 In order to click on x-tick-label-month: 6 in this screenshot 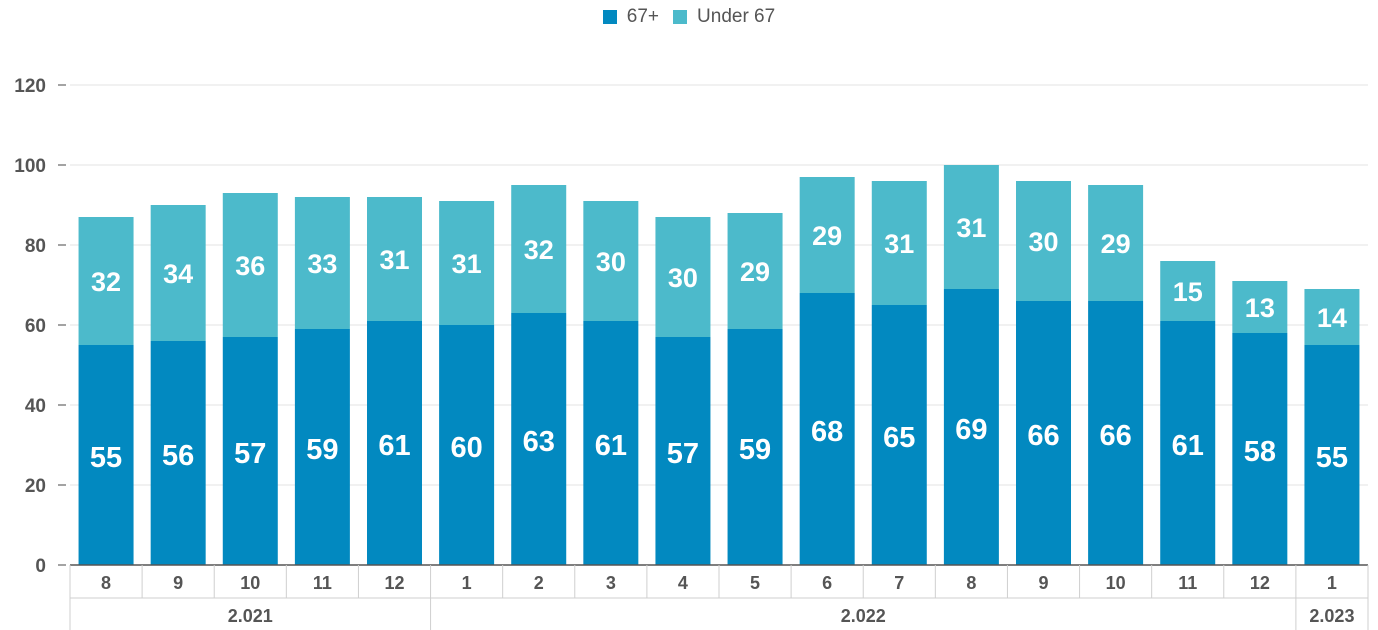, I will do `click(827, 583)`.